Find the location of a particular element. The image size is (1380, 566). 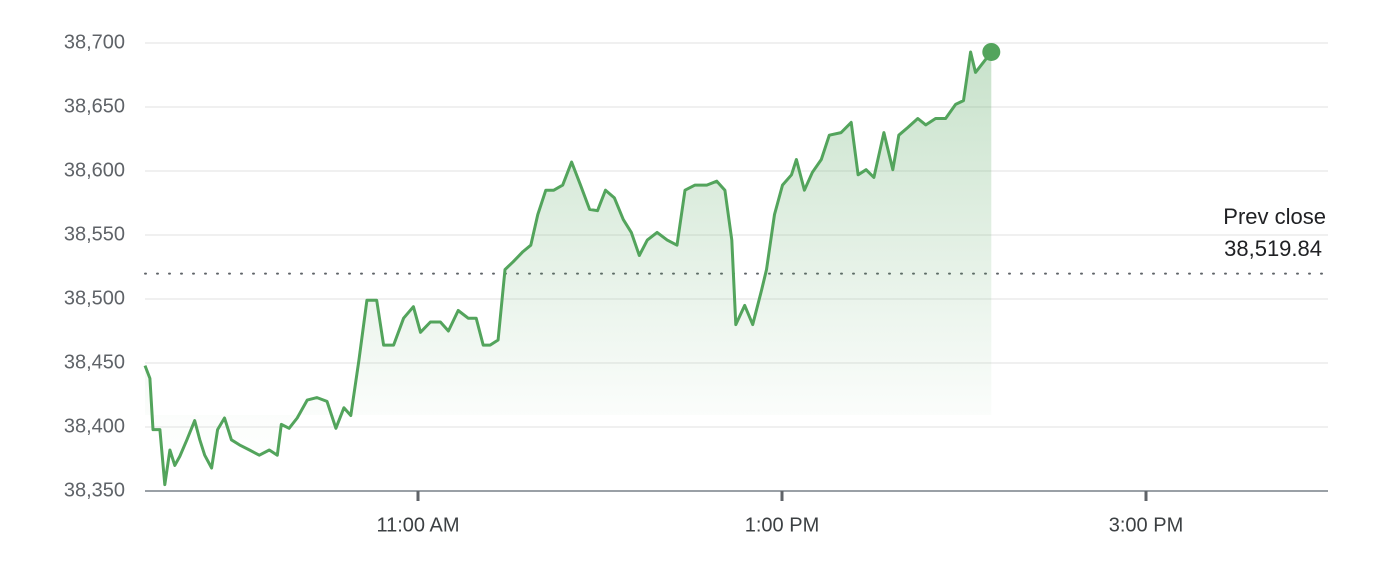

last-point is located at coordinates (991, 51).